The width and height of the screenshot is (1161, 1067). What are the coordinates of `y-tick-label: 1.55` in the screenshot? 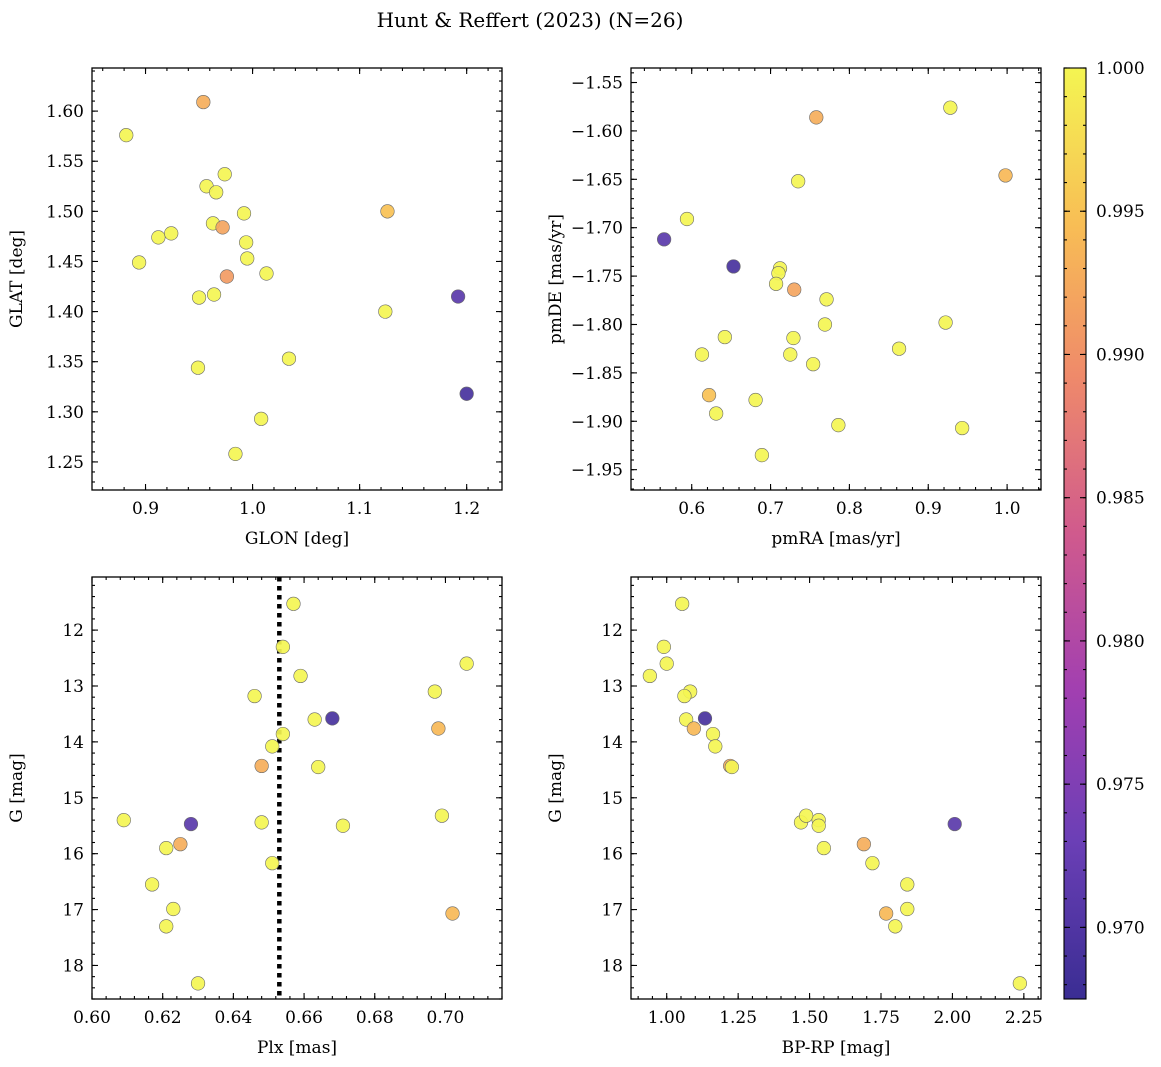 It's located at (65, 162).